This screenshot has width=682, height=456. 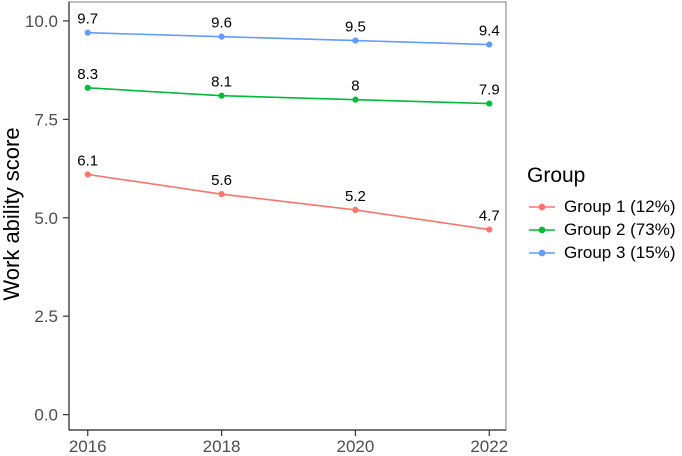 I want to click on legend-entry-label: Group 1 (12%), so click(x=620, y=206).